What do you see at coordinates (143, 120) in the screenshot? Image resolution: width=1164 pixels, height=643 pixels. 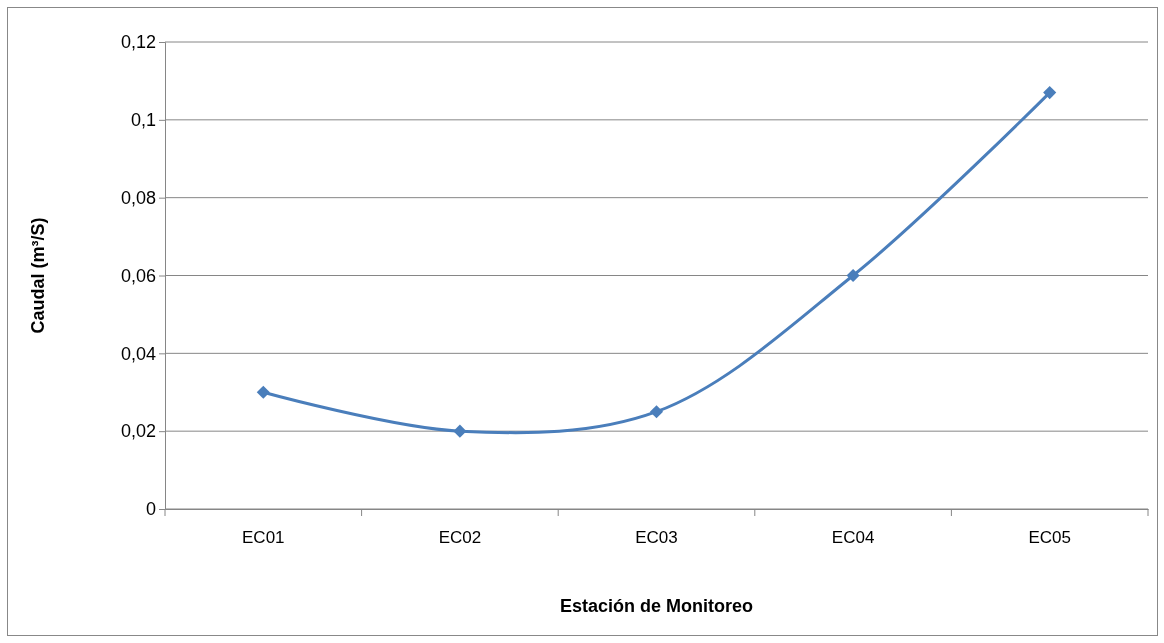 I see `y-tick-label: 0,1` at bounding box center [143, 120].